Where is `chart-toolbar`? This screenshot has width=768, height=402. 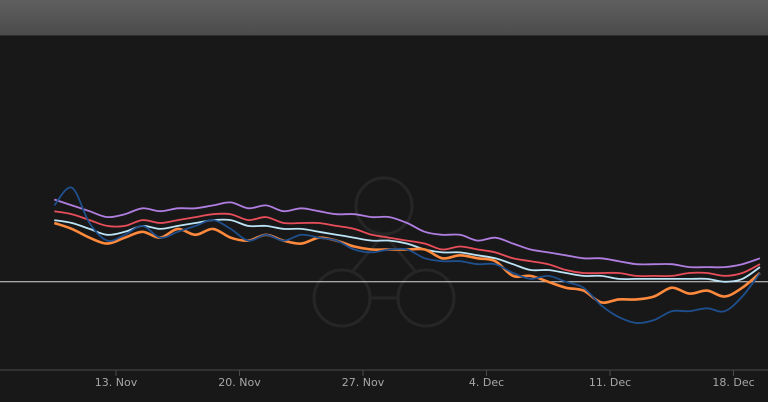
chart-toolbar is located at coordinates (384, 18).